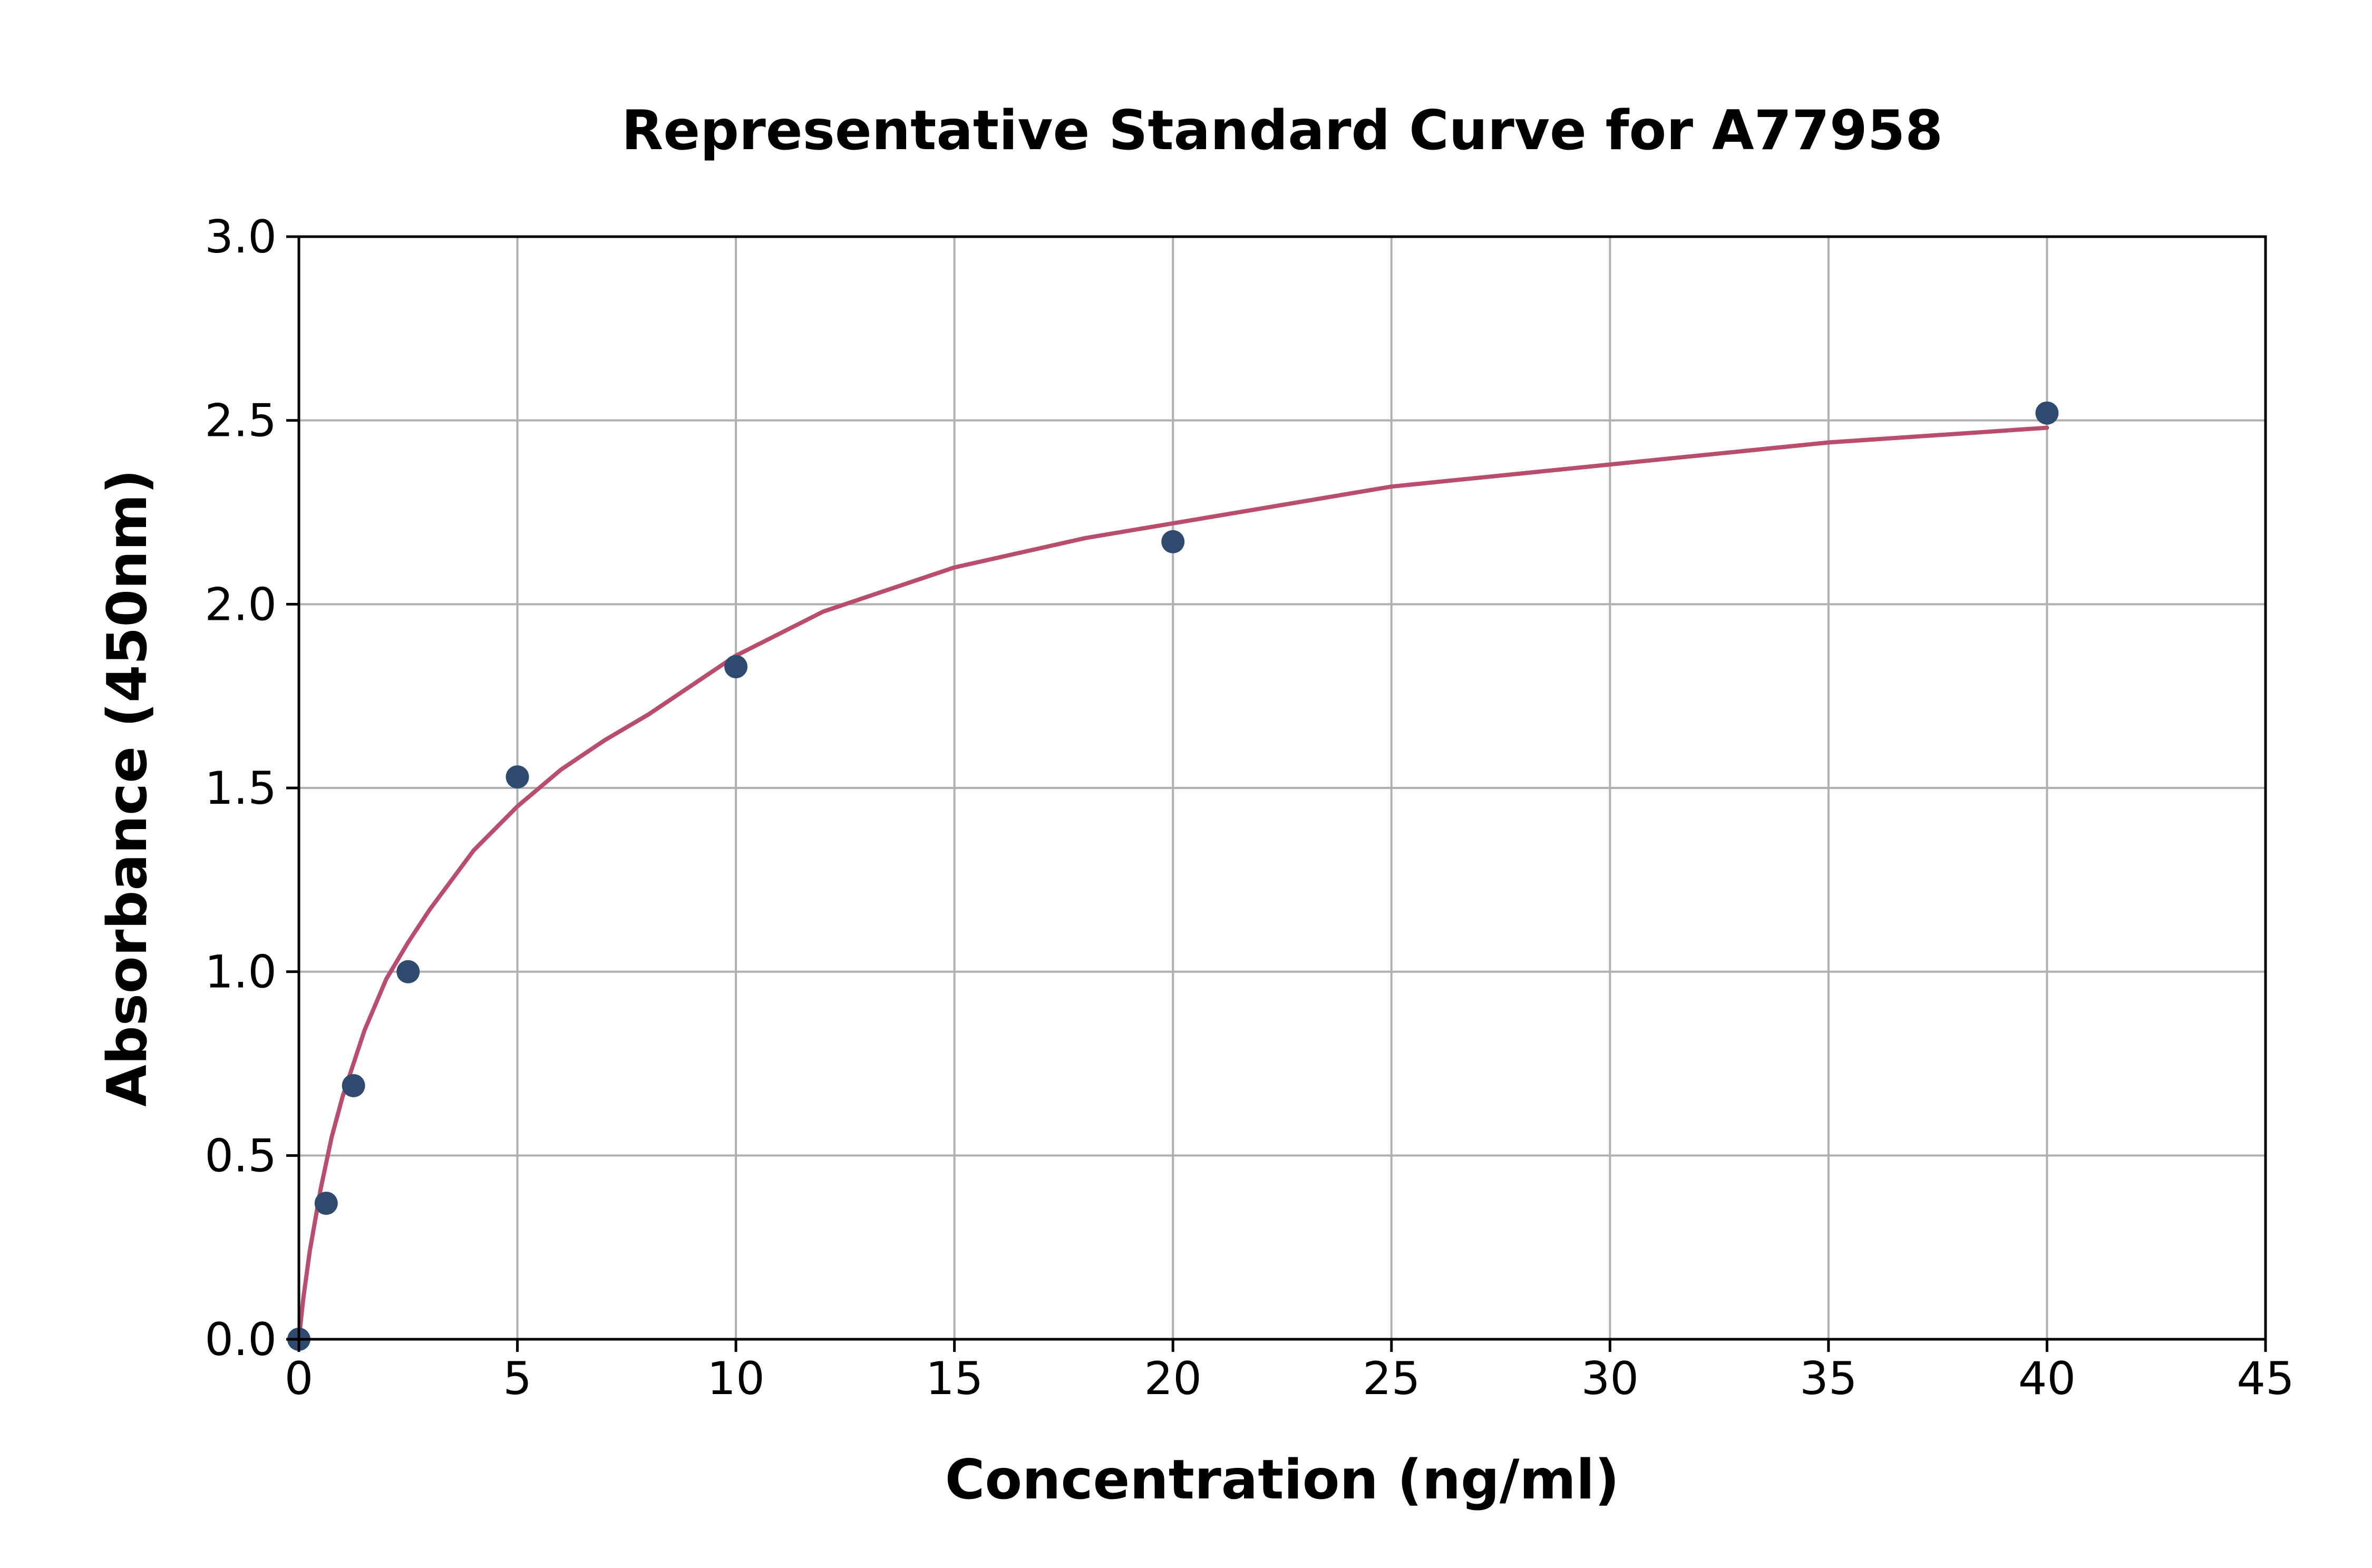  I want to click on x-tick-label: 0, so click(299, 1378).